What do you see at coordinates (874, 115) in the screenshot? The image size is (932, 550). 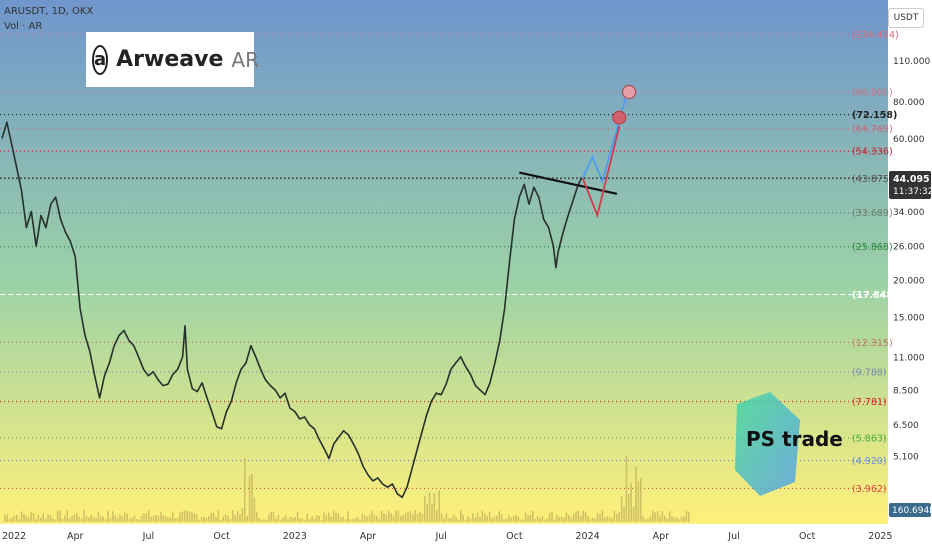 I see `level-label: (72.158)` at bounding box center [874, 115].